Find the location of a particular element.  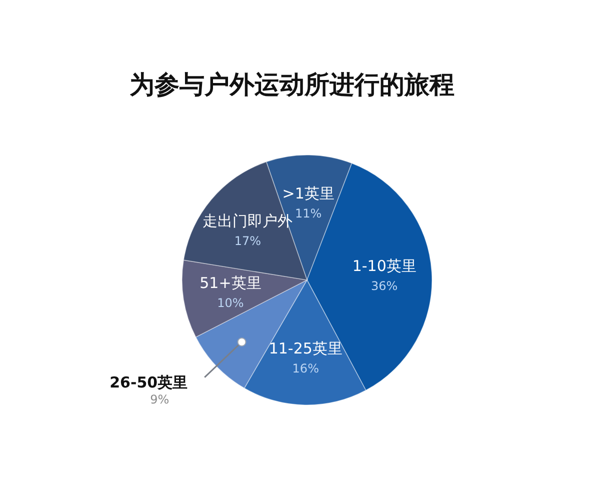

data-label: 11% is located at coordinates (308, 213).